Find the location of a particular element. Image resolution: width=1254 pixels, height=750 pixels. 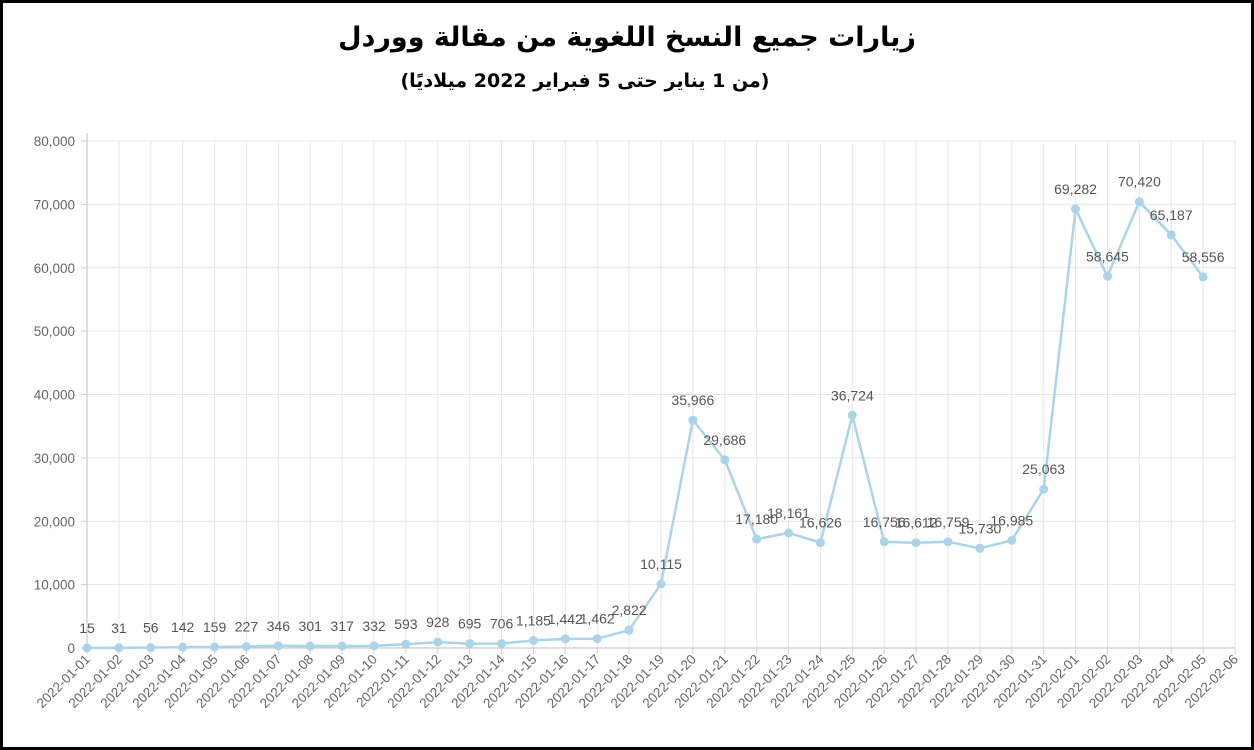

y-tick-label: 50,000 is located at coordinates (54, 331).